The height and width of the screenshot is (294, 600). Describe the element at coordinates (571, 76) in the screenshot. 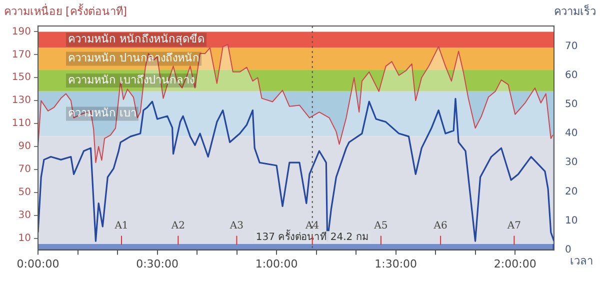

I see `y2-tick-label: 60` at that location.